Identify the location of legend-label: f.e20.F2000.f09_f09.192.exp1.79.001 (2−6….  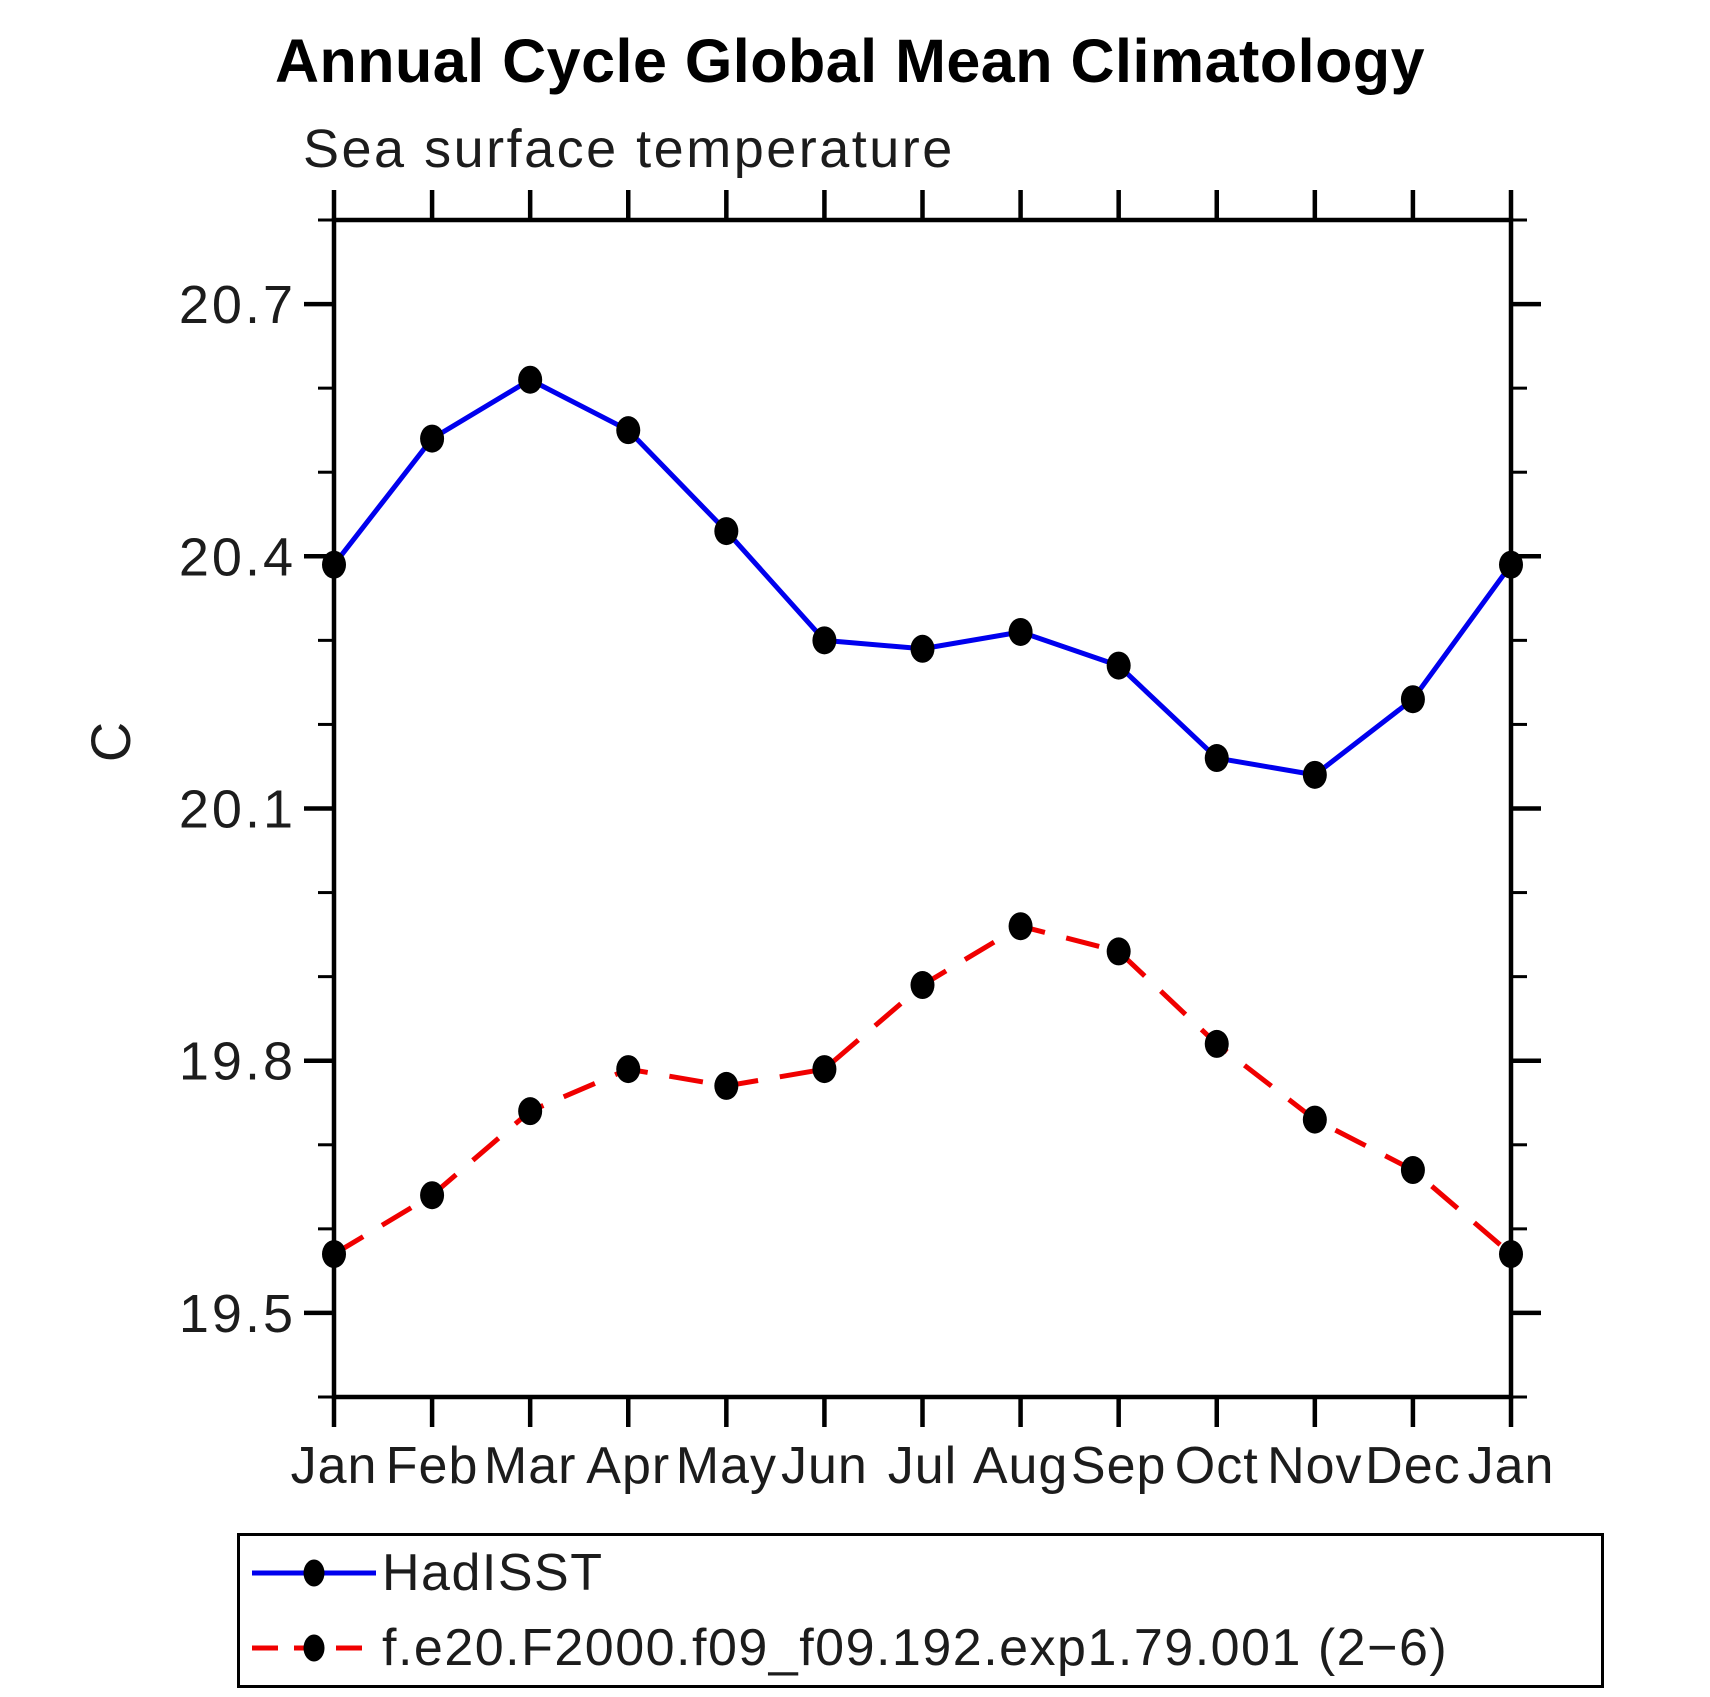
(915, 1647).